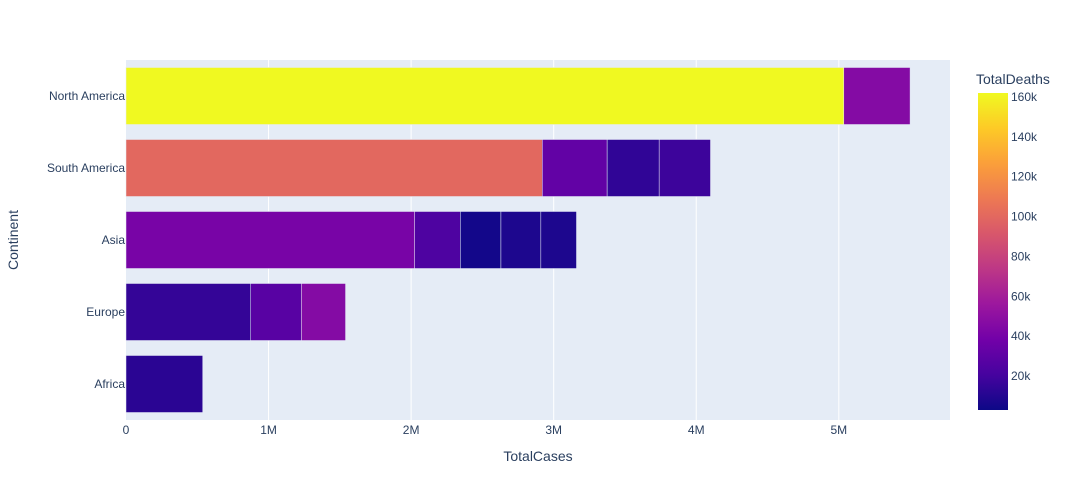 The image size is (1081, 500). Describe the element at coordinates (838, 430) in the screenshot. I see `x-tick-label: 5M` at that location.